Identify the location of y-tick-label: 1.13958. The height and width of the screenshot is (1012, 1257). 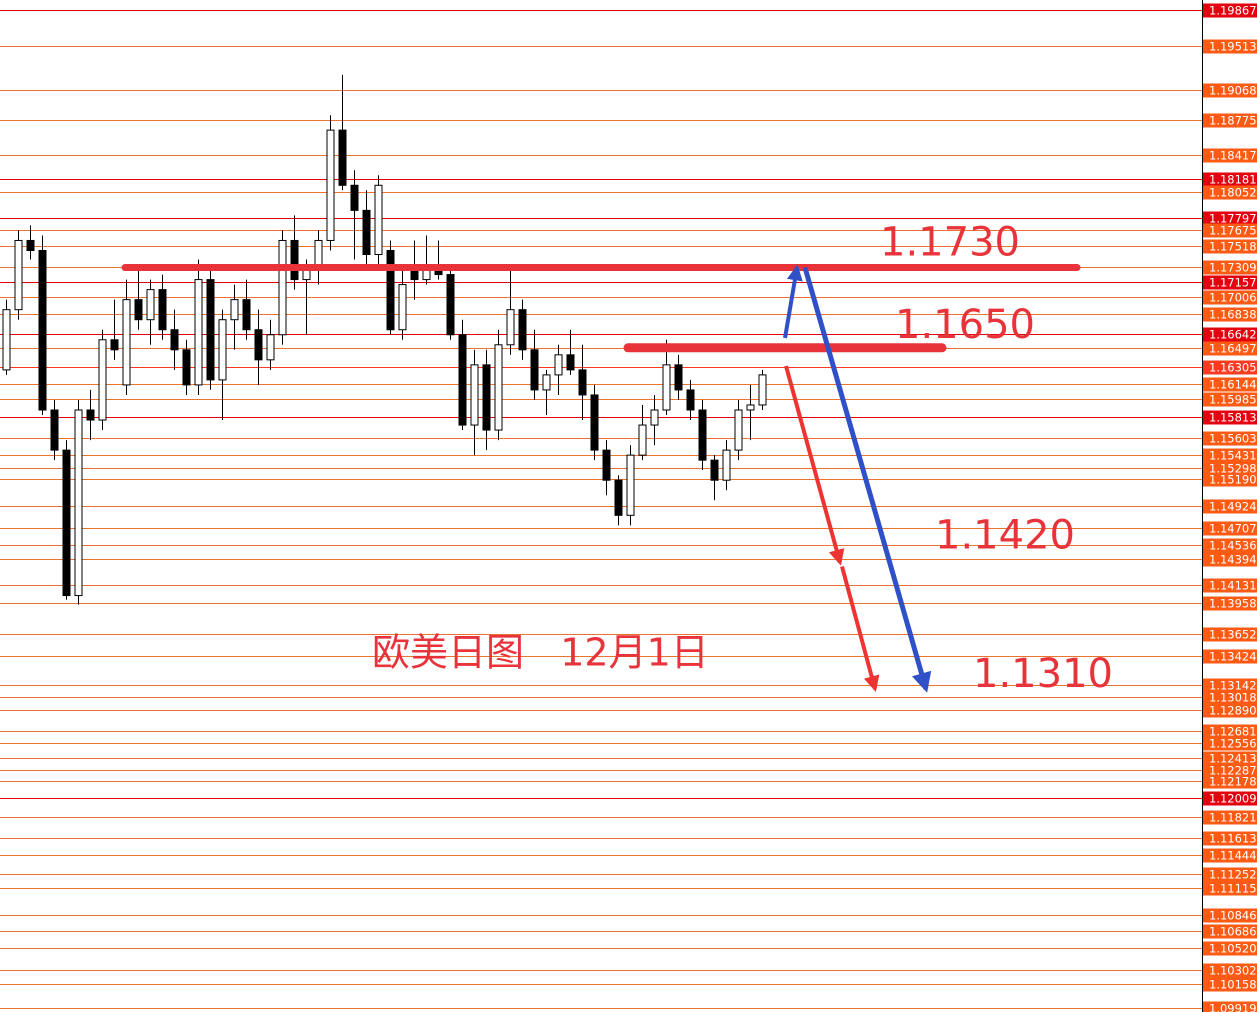
(1233, 604).